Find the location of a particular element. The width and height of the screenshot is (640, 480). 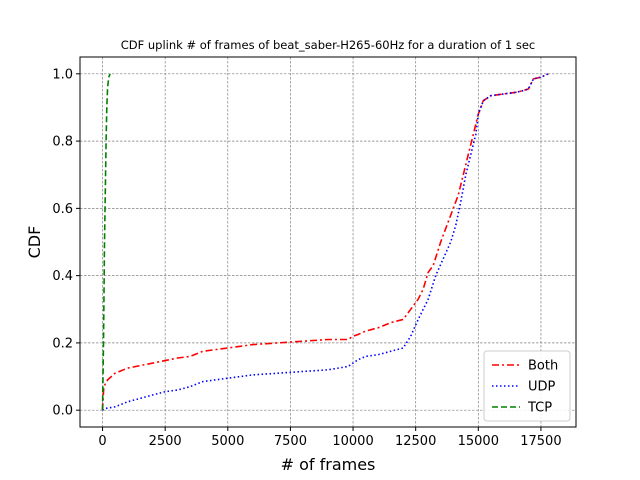

y-tick-label: 0.6 is located at coordinates (62, 209).